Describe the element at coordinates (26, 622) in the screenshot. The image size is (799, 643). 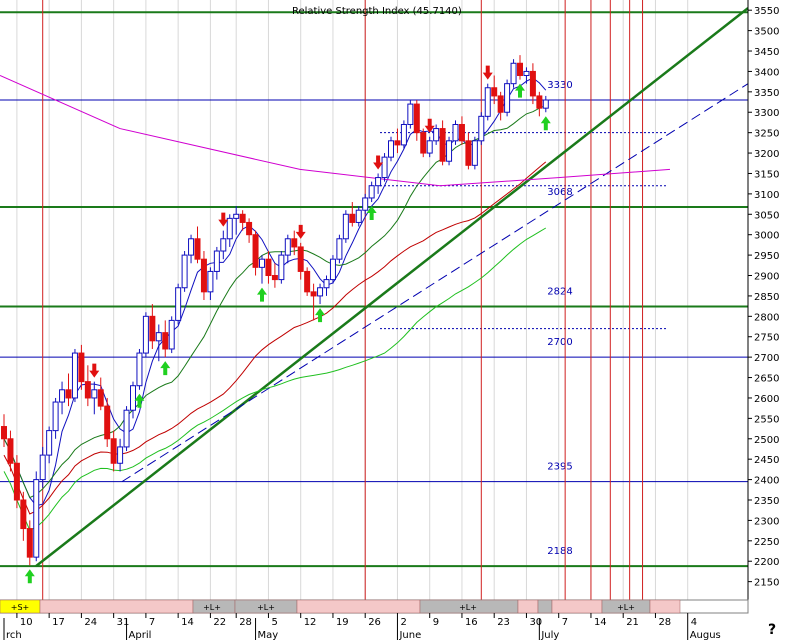
I see `x-tick-label: 10` at that location.